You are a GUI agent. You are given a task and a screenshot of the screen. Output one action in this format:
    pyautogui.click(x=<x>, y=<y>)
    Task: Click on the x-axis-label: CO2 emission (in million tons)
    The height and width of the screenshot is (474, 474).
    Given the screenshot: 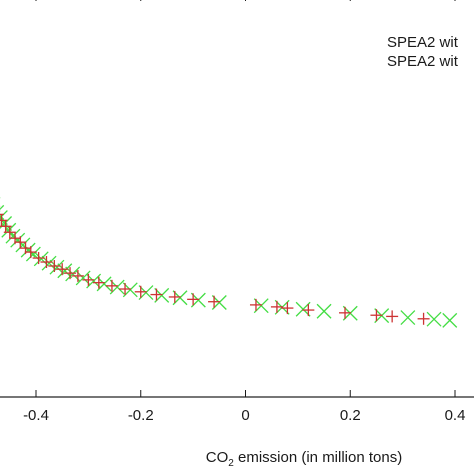 What is the action you would take?
    pyautogui.click(x=304, y=459)
    